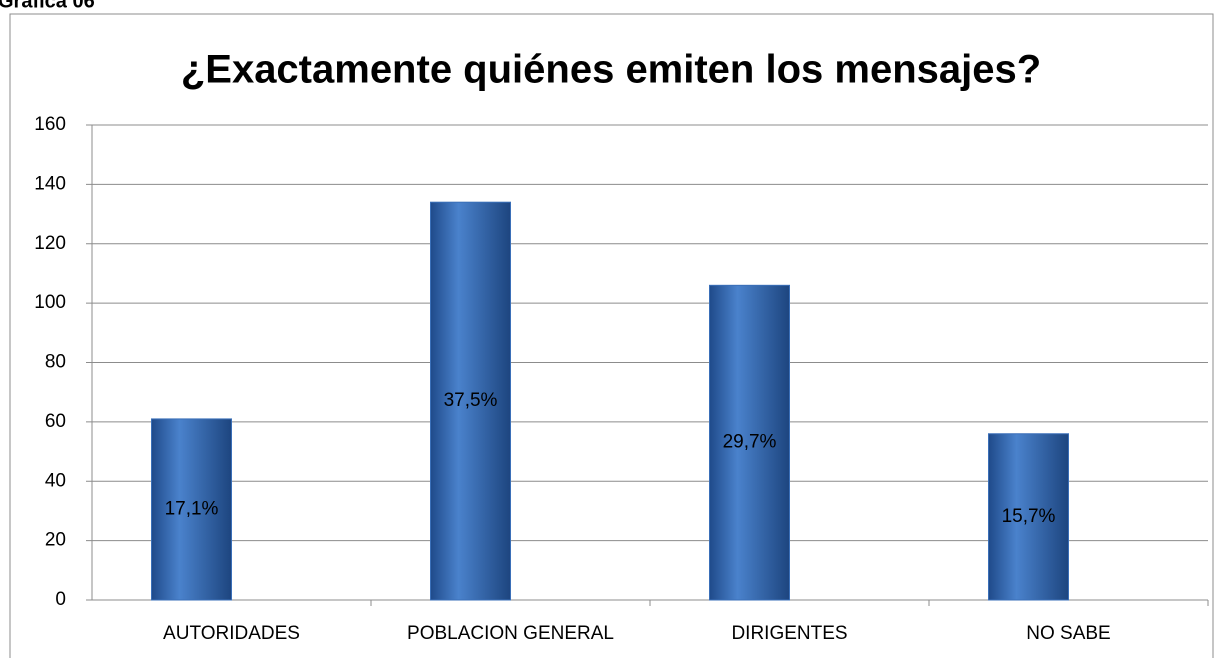 This screenshot has height=658, width=1223. Describe the element at coordinates (510, 633) in the screenshot. I see `x-tick-label: POBLACION GENERAL` at that location.